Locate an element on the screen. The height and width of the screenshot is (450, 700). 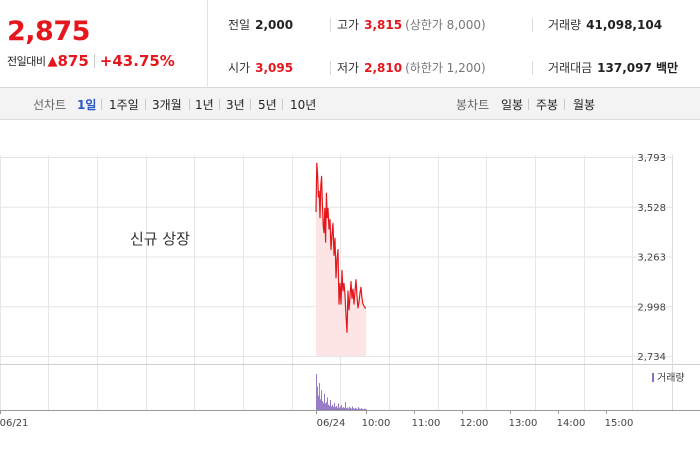
high-price: 고가 3,815 (상한가 8,000) is located at coordinates (411, 24).